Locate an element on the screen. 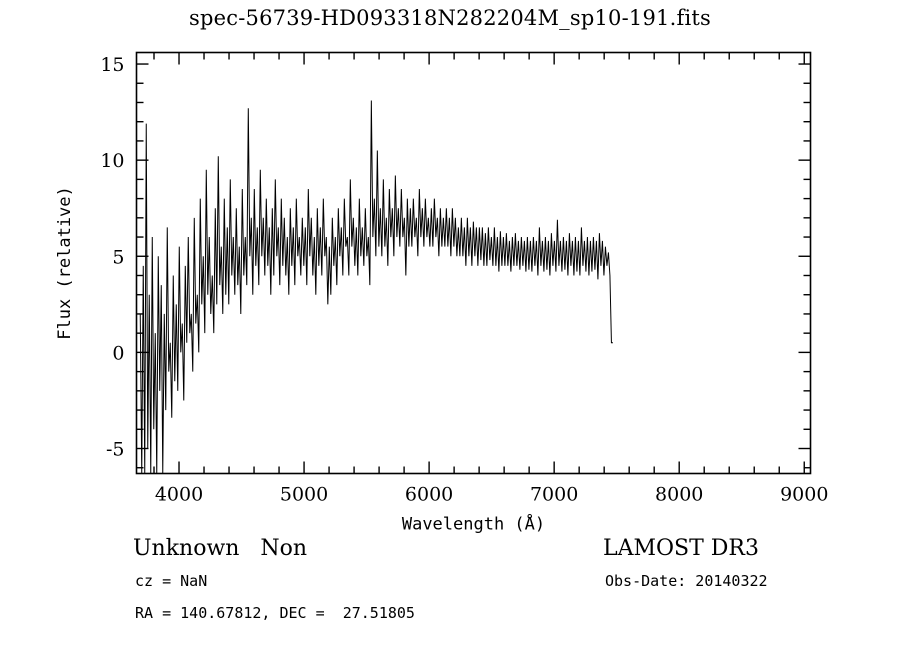 The height and width of the screenshot is (649, 900). x-axis-tick-label: 8000 is located at coordinates (679, 495).